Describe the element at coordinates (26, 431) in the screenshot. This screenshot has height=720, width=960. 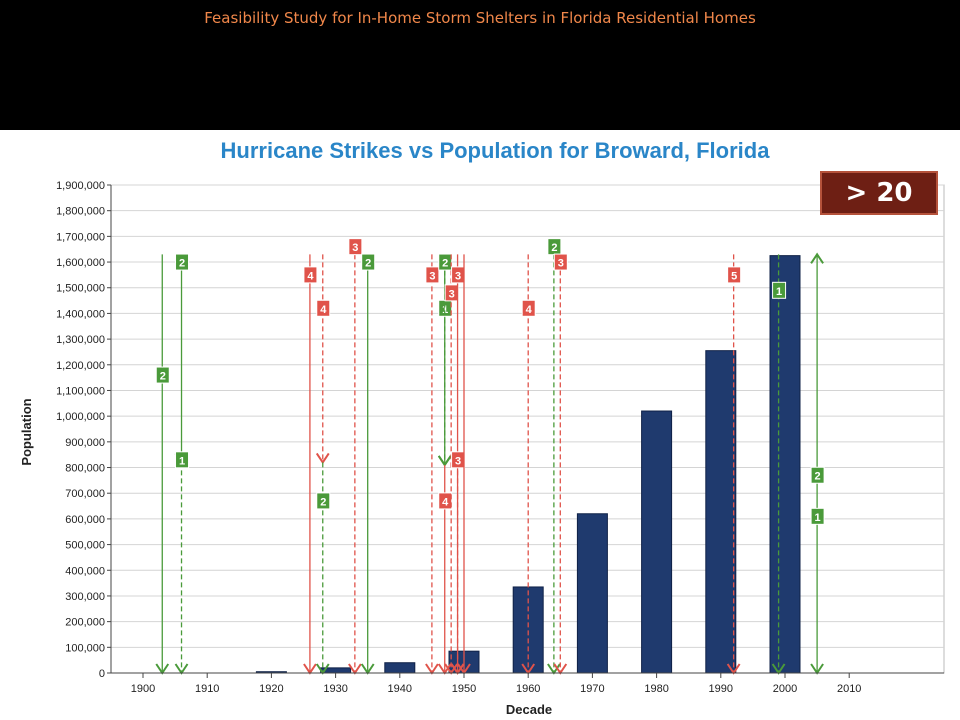
I see `y-axis-label: Population` at that location.